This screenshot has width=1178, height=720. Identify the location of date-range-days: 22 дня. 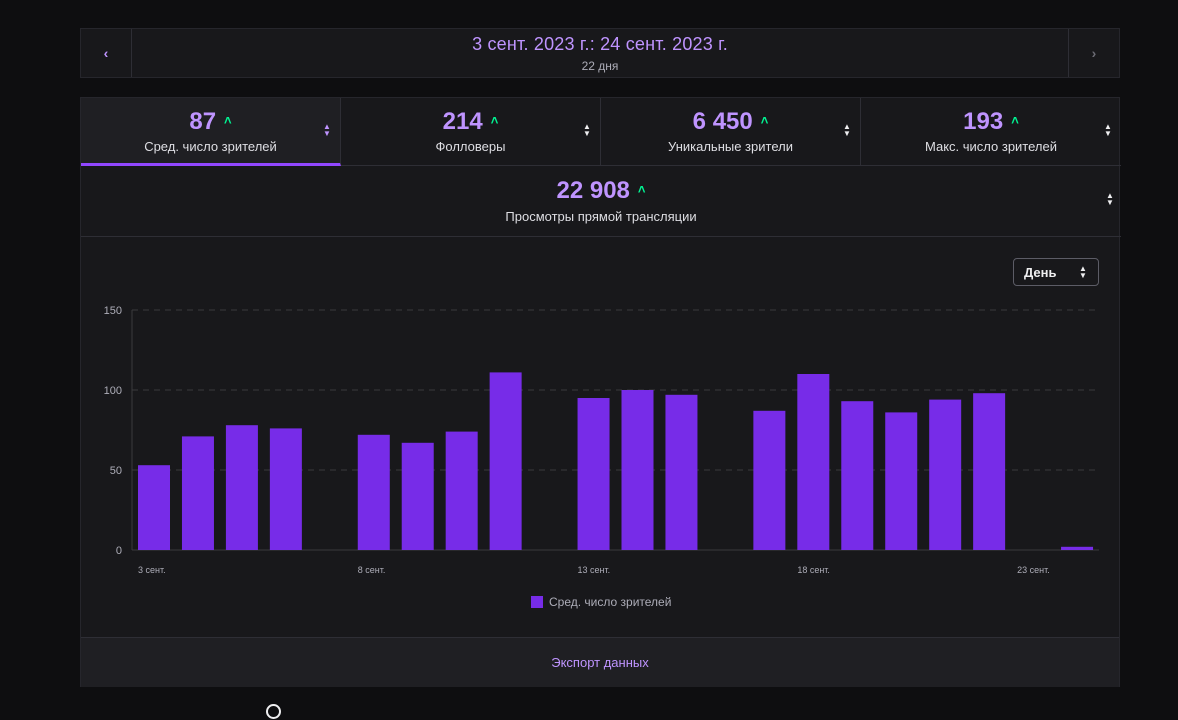
(600, 66).